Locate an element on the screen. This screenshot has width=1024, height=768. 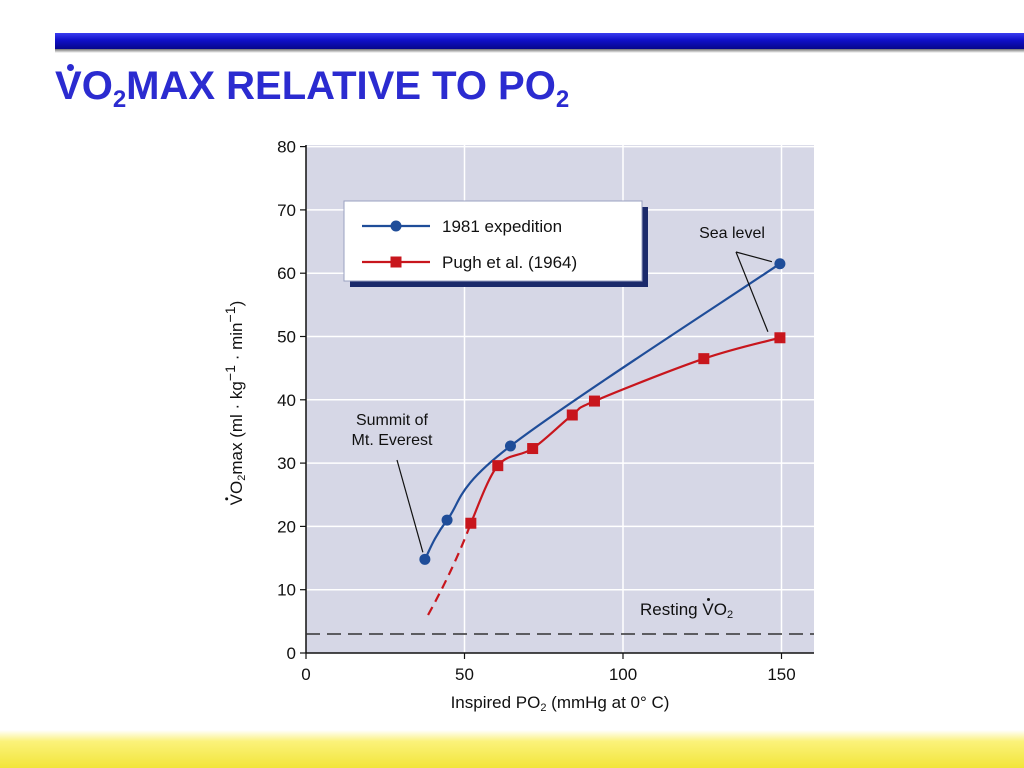
y-label-dot-letter: V is located at coordinates (236, 499).